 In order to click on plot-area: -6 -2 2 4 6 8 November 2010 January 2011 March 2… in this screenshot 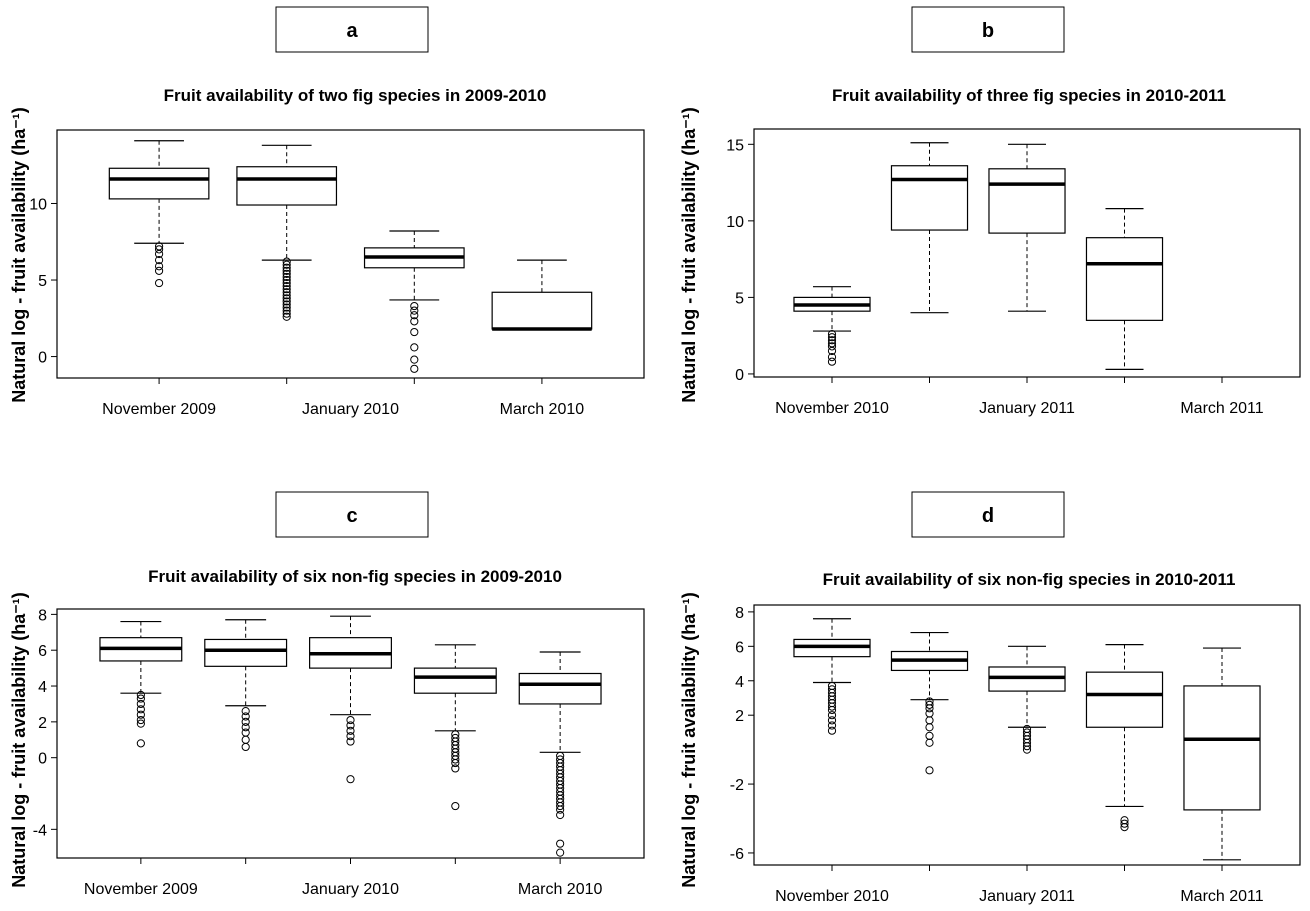, I will do `click(1015, 754)`.